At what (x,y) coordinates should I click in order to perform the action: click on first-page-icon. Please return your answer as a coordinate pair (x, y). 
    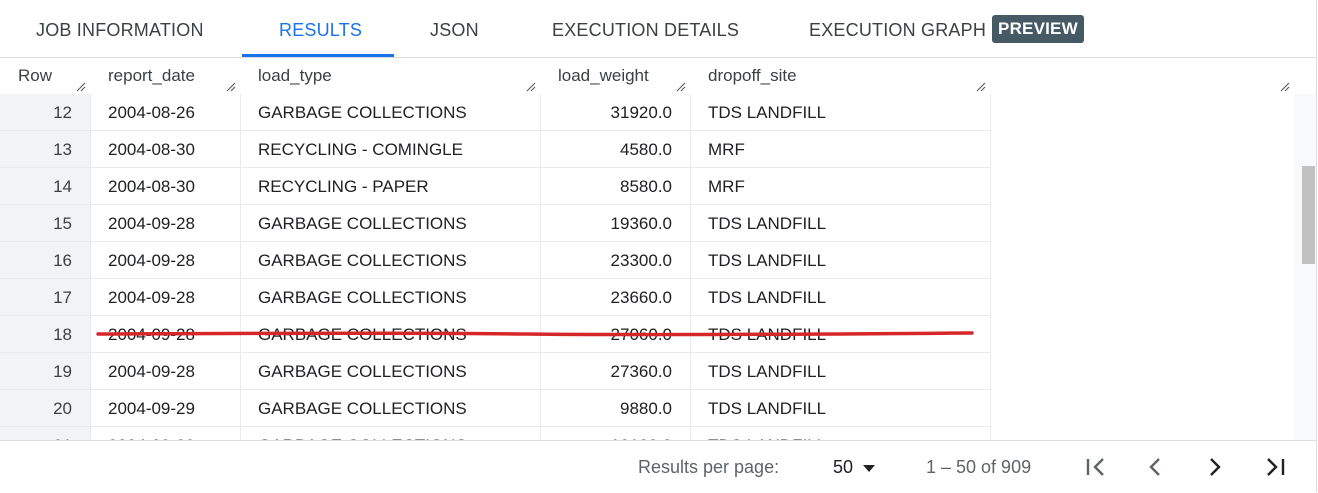
    Looking at the image, I should click on (1096, 467).